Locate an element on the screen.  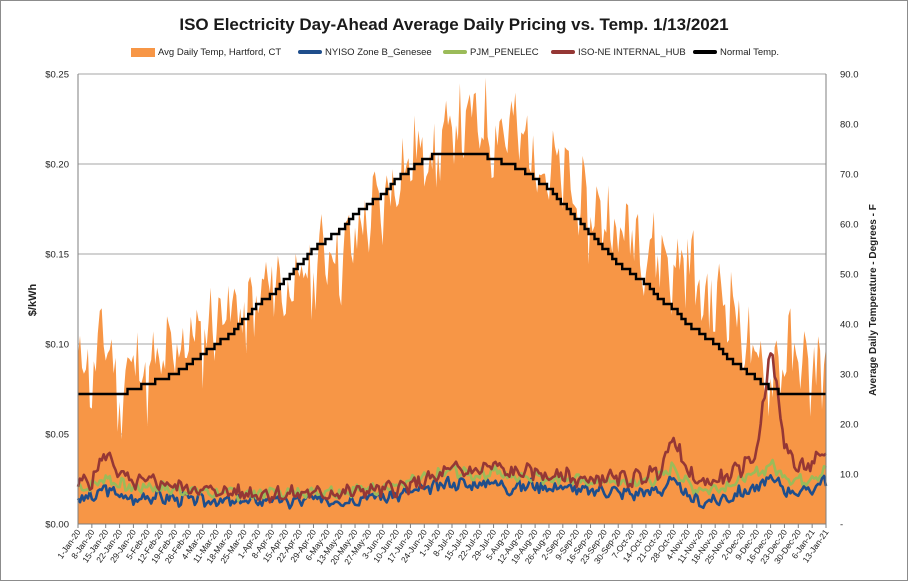
legend-swatch-nyiso is located at coordinates (310, 52).